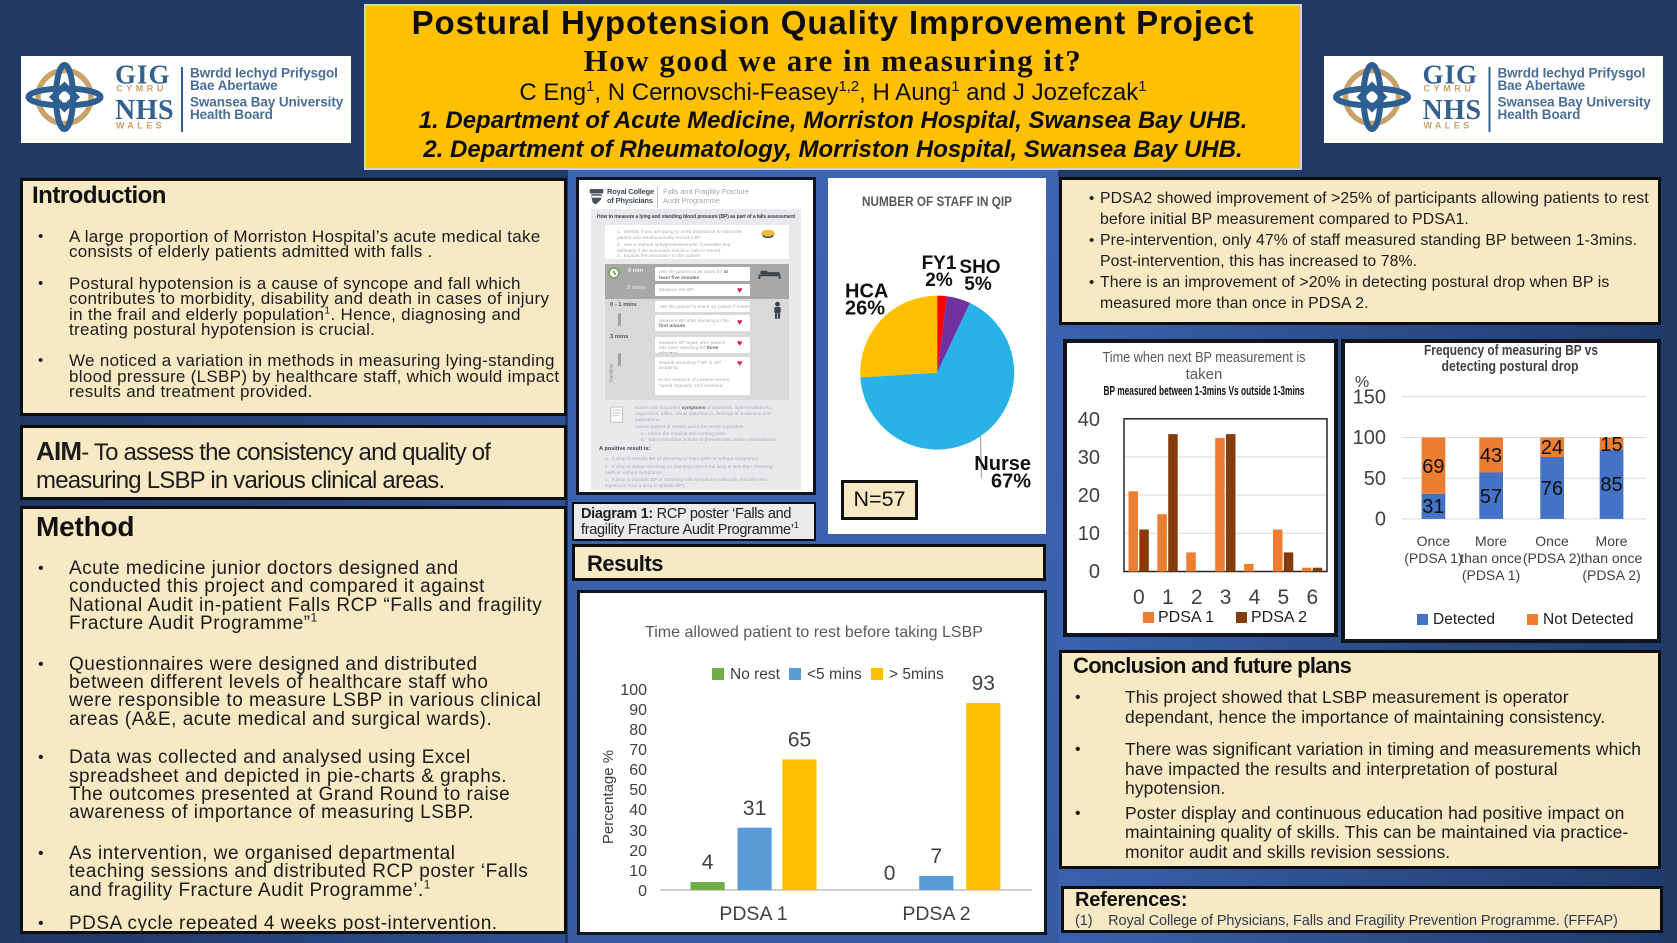 This screenshot has width=1677, height=943. I want to click on svg-text: No rest, so click(755, 674).